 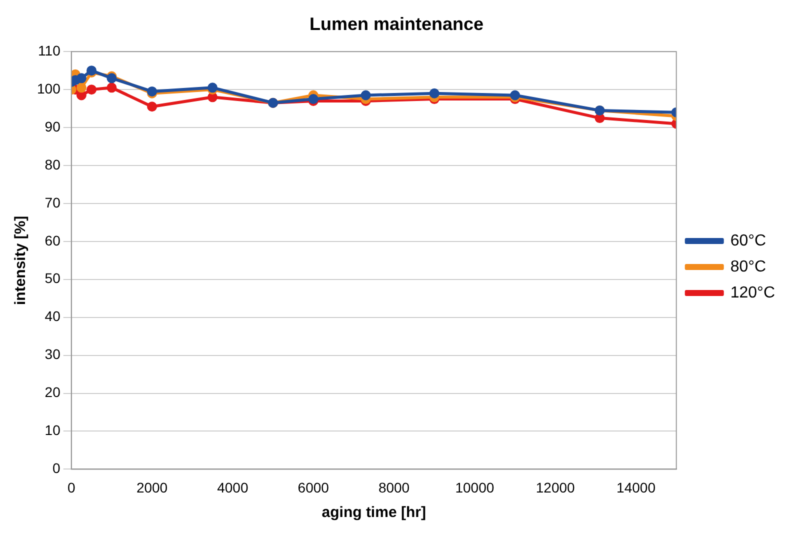 I want to click on legend-label: 120°C, so click(x=753, y=293).